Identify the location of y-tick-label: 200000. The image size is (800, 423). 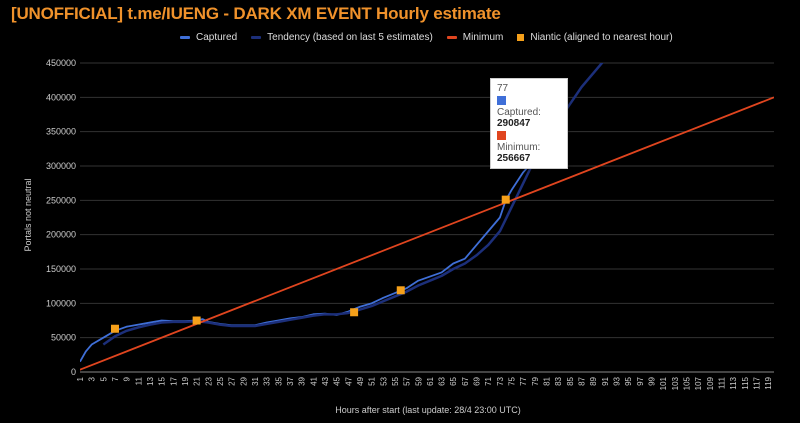
(61, 235).